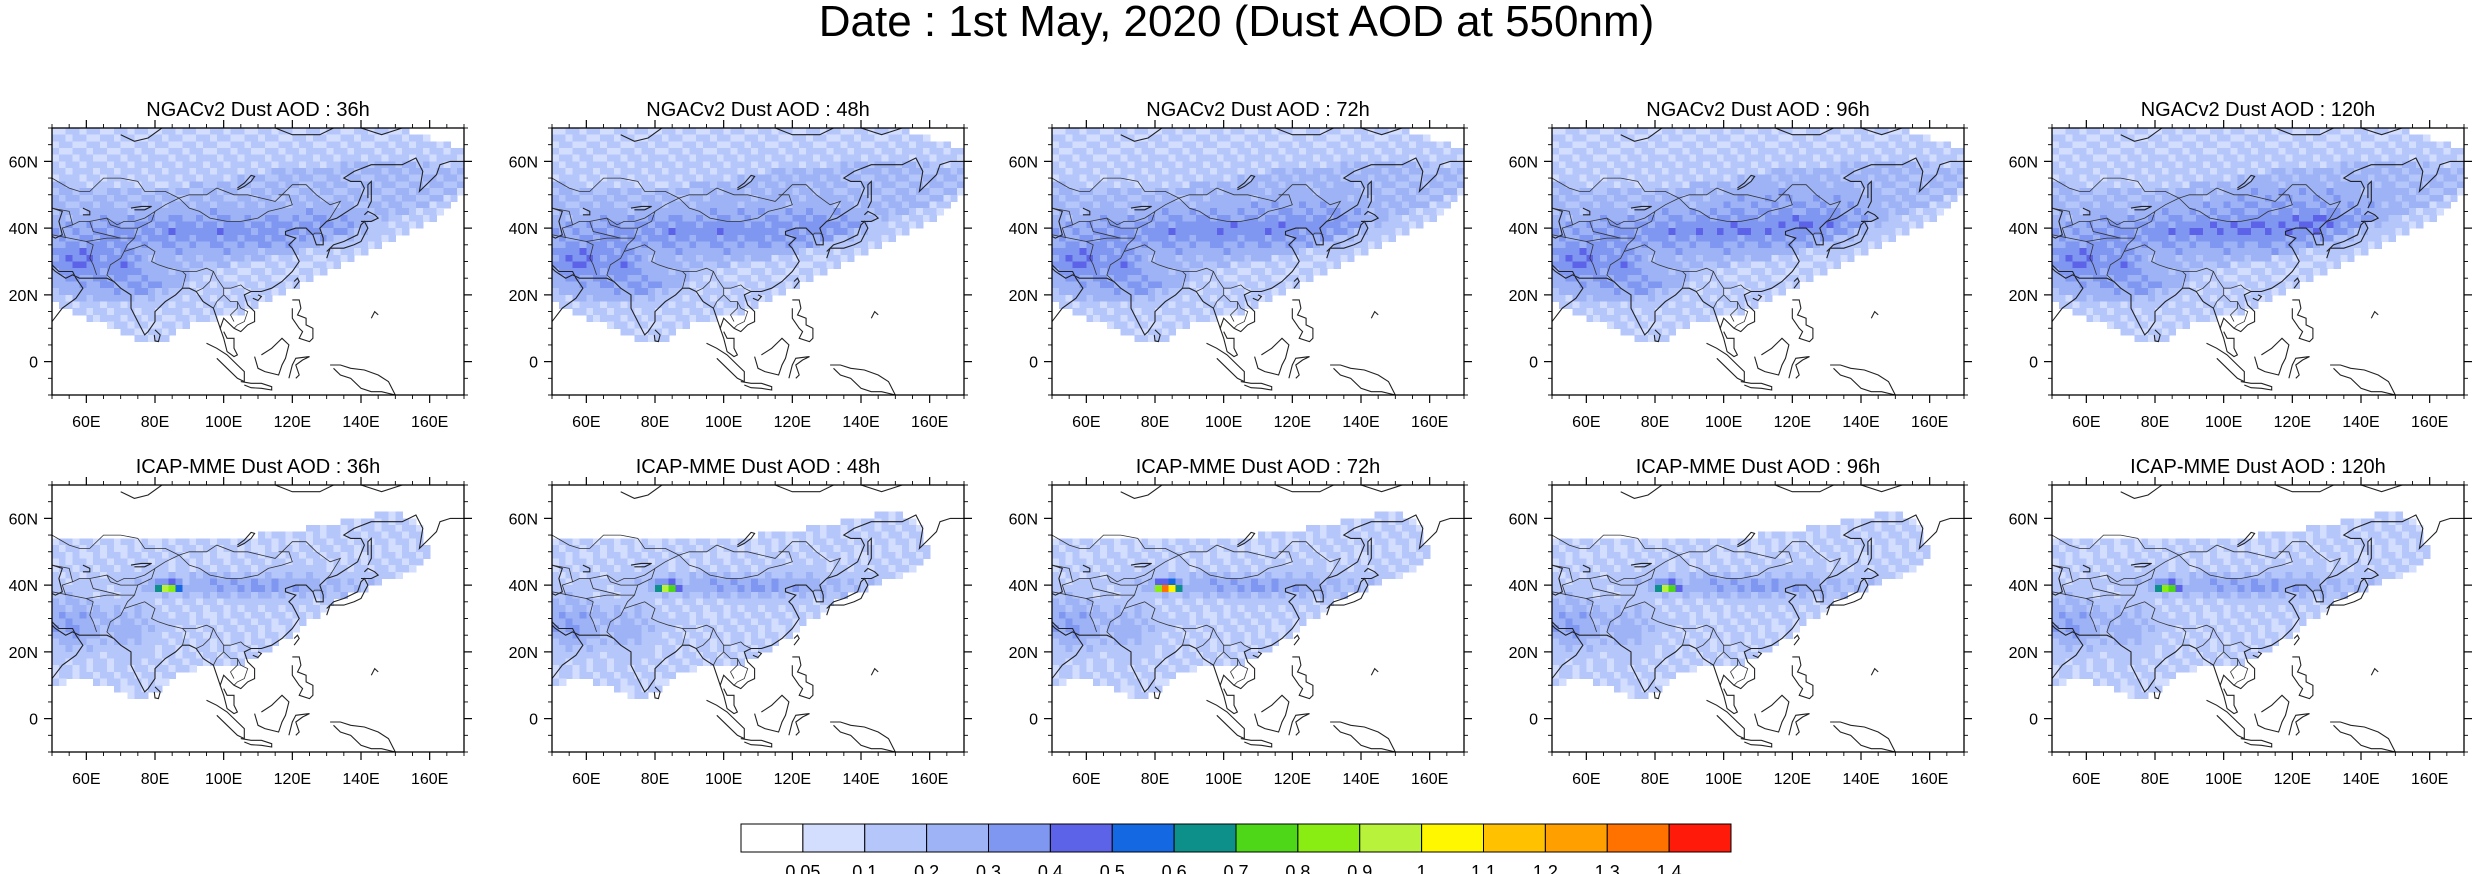  I want to click on lat-tick-label: 20N, so click(523, 296).